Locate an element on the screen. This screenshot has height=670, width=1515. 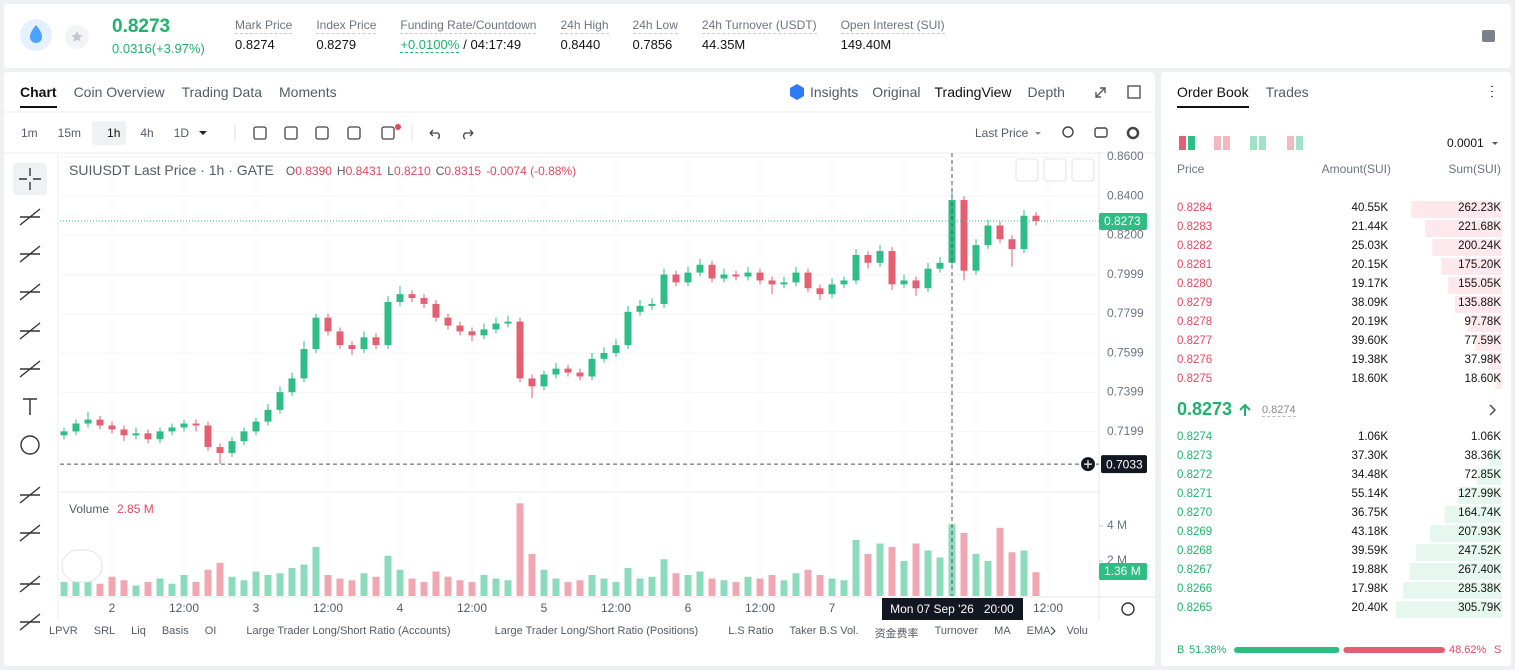
indicator-option: SRL is located at coordinates (104, 631).